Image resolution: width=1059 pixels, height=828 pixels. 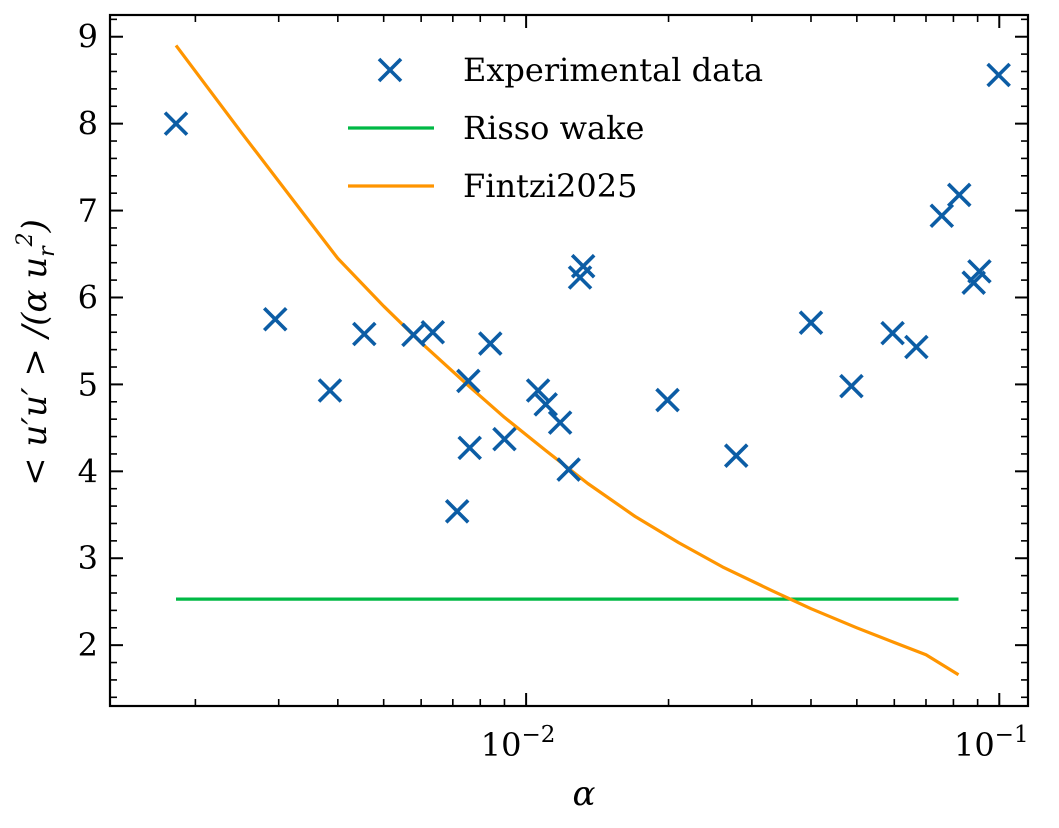 I want to click on y-axis-label: < u′u′ > /(α ur2), so click(x=36, y=352).